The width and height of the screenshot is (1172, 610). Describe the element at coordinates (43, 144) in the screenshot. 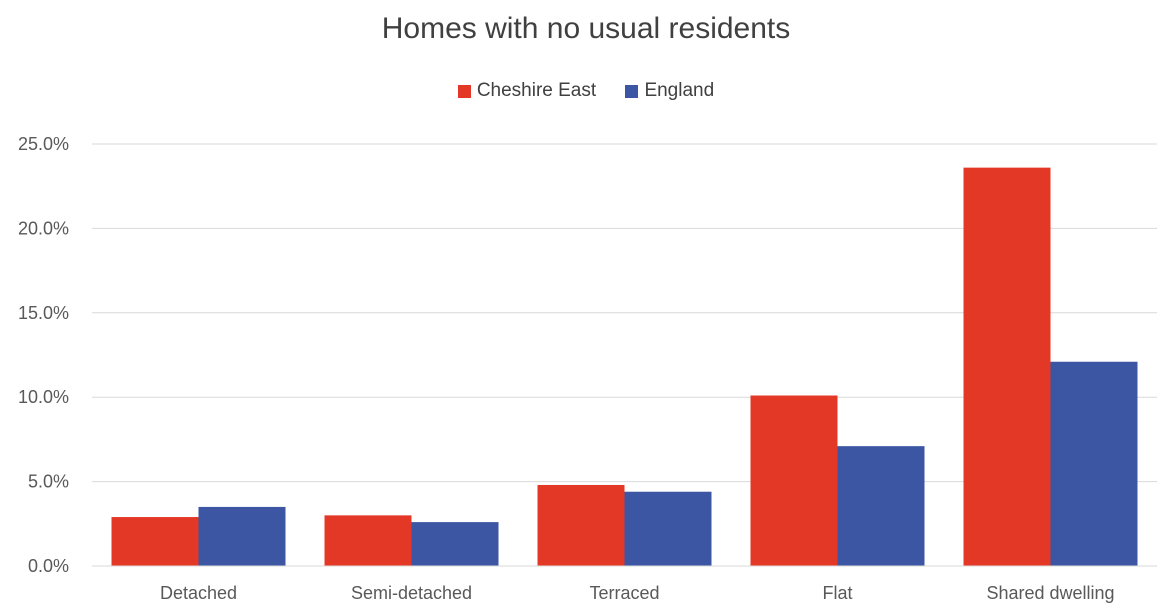

I see `y-tick-label: 25.0%` at that location.